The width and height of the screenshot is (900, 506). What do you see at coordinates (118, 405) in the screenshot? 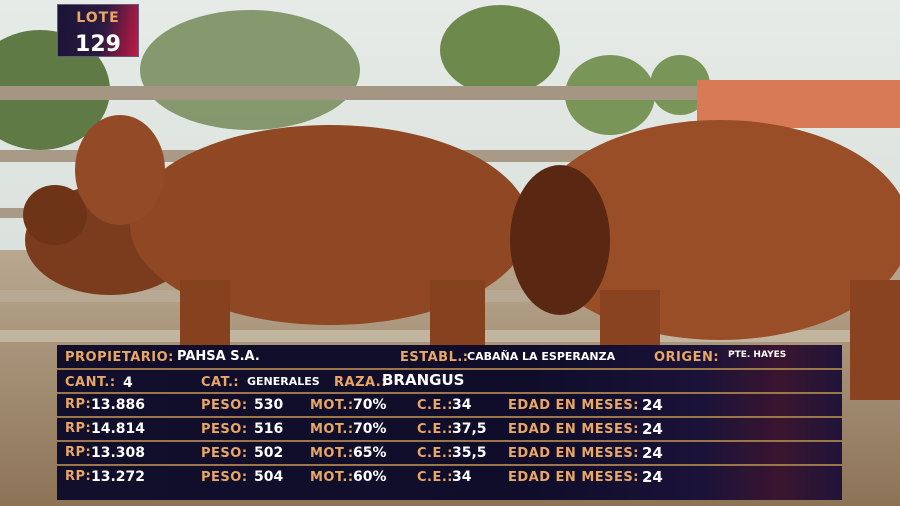
I see `rp-value: 13.886` at bounding box center [118, 405].